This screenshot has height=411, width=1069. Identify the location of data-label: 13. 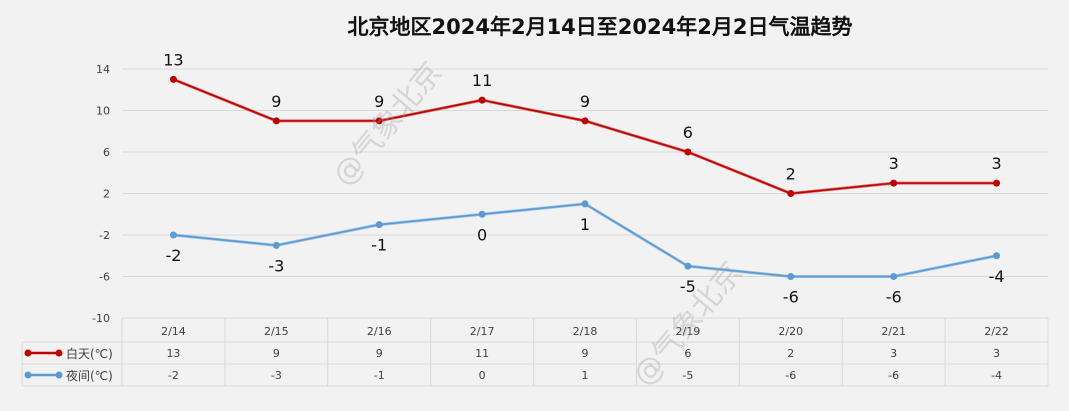
(173, 59).